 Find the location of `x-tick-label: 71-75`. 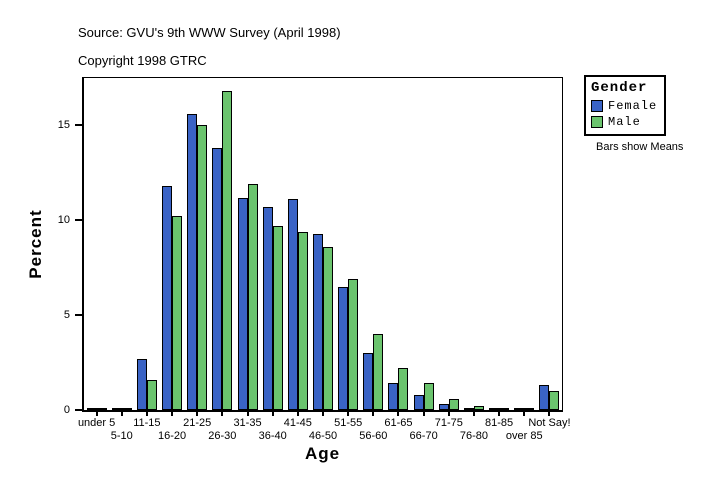

x-tick-label: 71-75 is located at coordinates (448, 423).